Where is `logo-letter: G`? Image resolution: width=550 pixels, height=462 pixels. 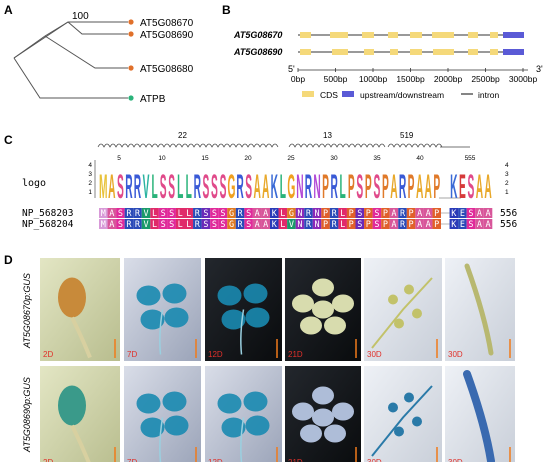
logo-letter: G is located at coordinates (232, 187).